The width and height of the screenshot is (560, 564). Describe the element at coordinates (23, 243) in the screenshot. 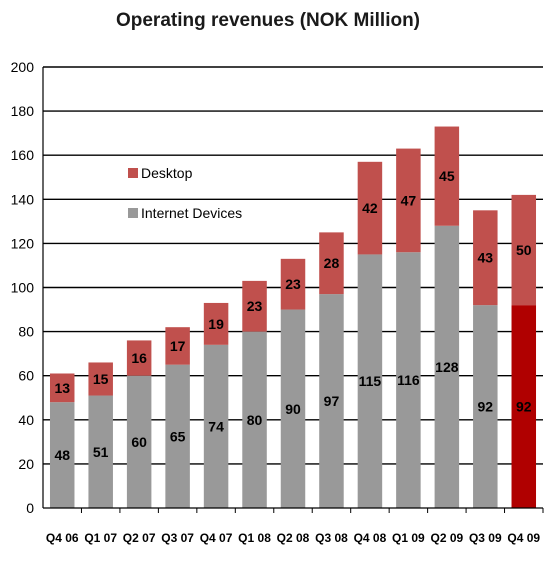

I see `y-tick-label: 120` at that location.